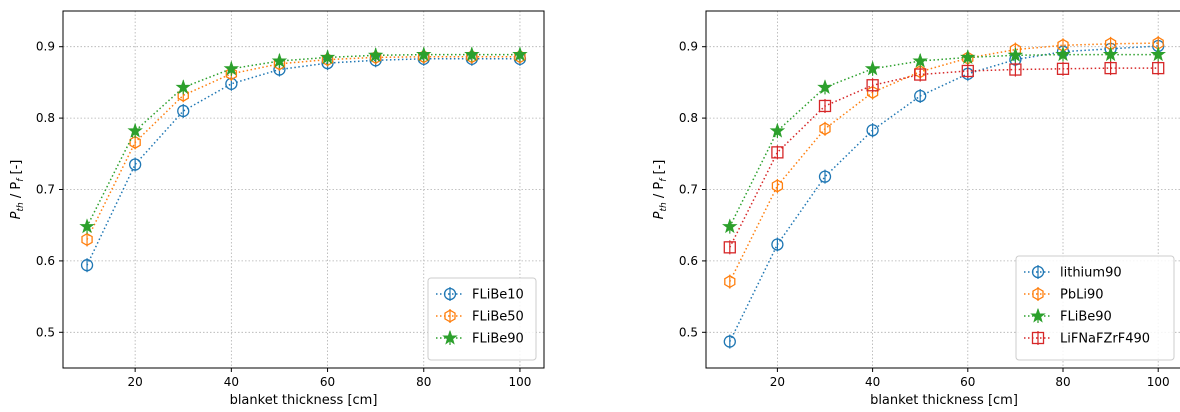 This screenshot has width=1180, height=412. Describe the element at coordinates (498, 295) in the screenshot. I see `legend-label: FLiBe10` at that location.